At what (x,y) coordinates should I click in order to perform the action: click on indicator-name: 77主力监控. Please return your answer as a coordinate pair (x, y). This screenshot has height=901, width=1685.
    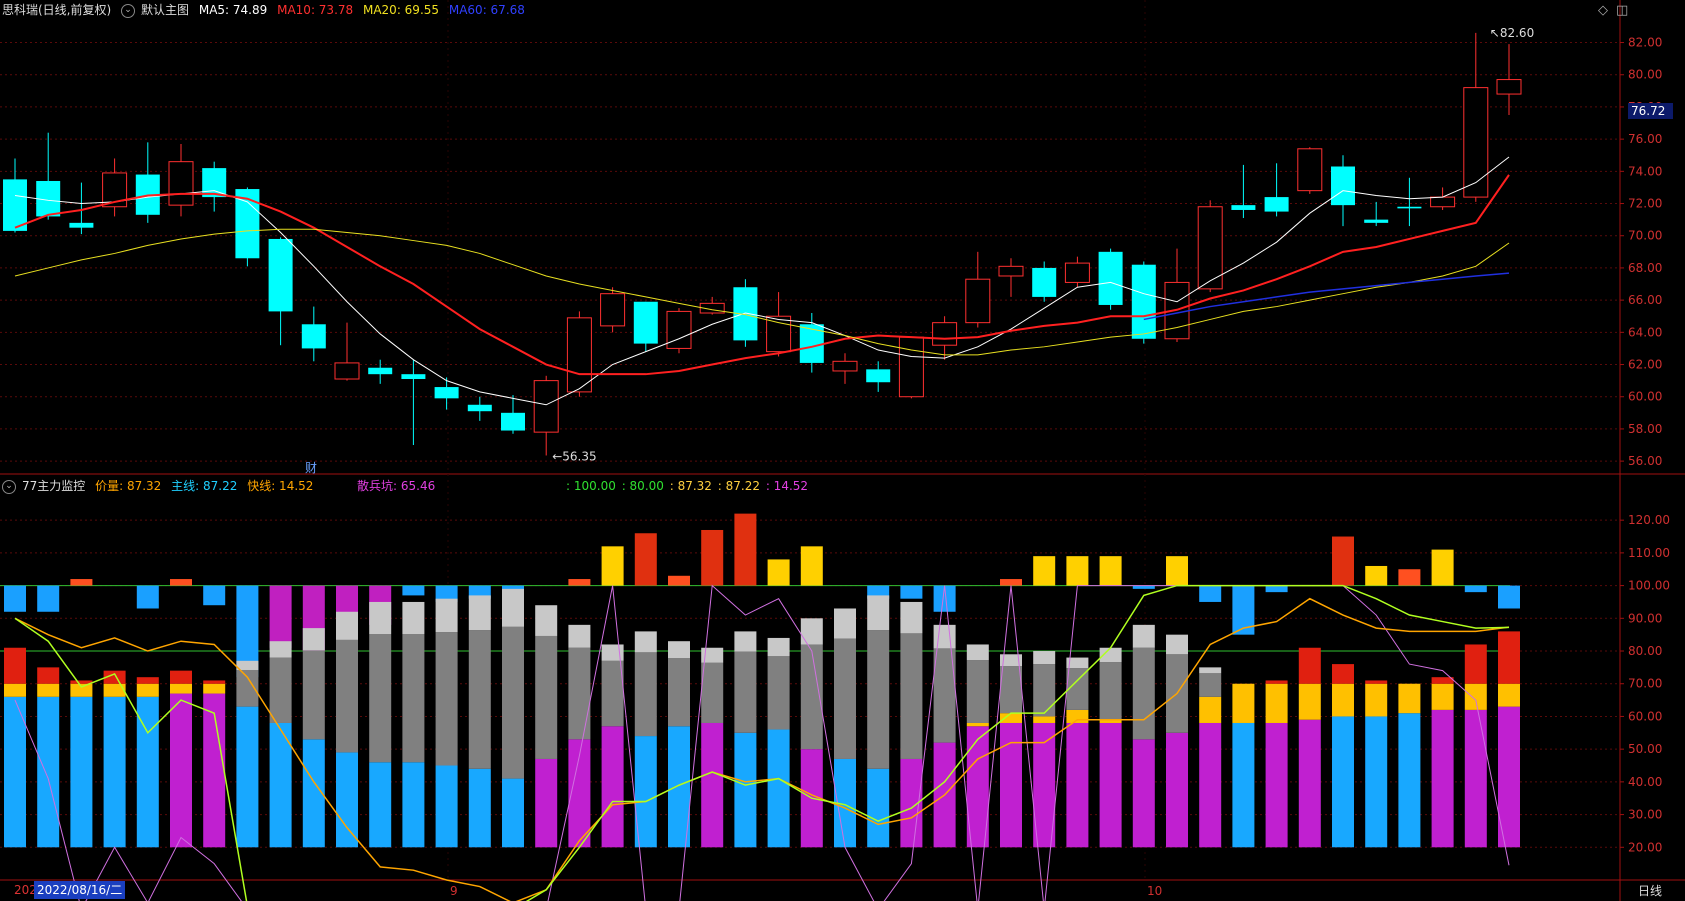
    Looking at the image, I should click on (54, 486).